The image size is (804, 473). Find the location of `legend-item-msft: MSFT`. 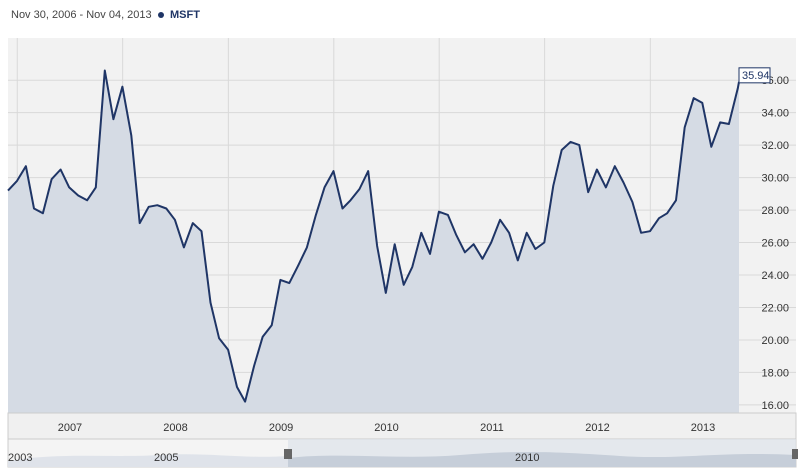

legend-item-msft: MSFT is located at coordinates (179, 15).